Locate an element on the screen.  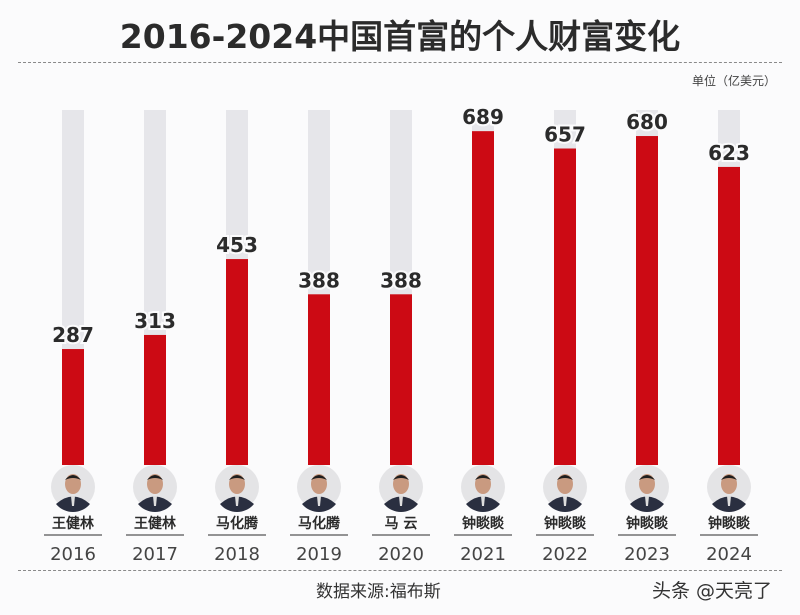
x-tick-label: 2017 is located at coordinates (155, 554).